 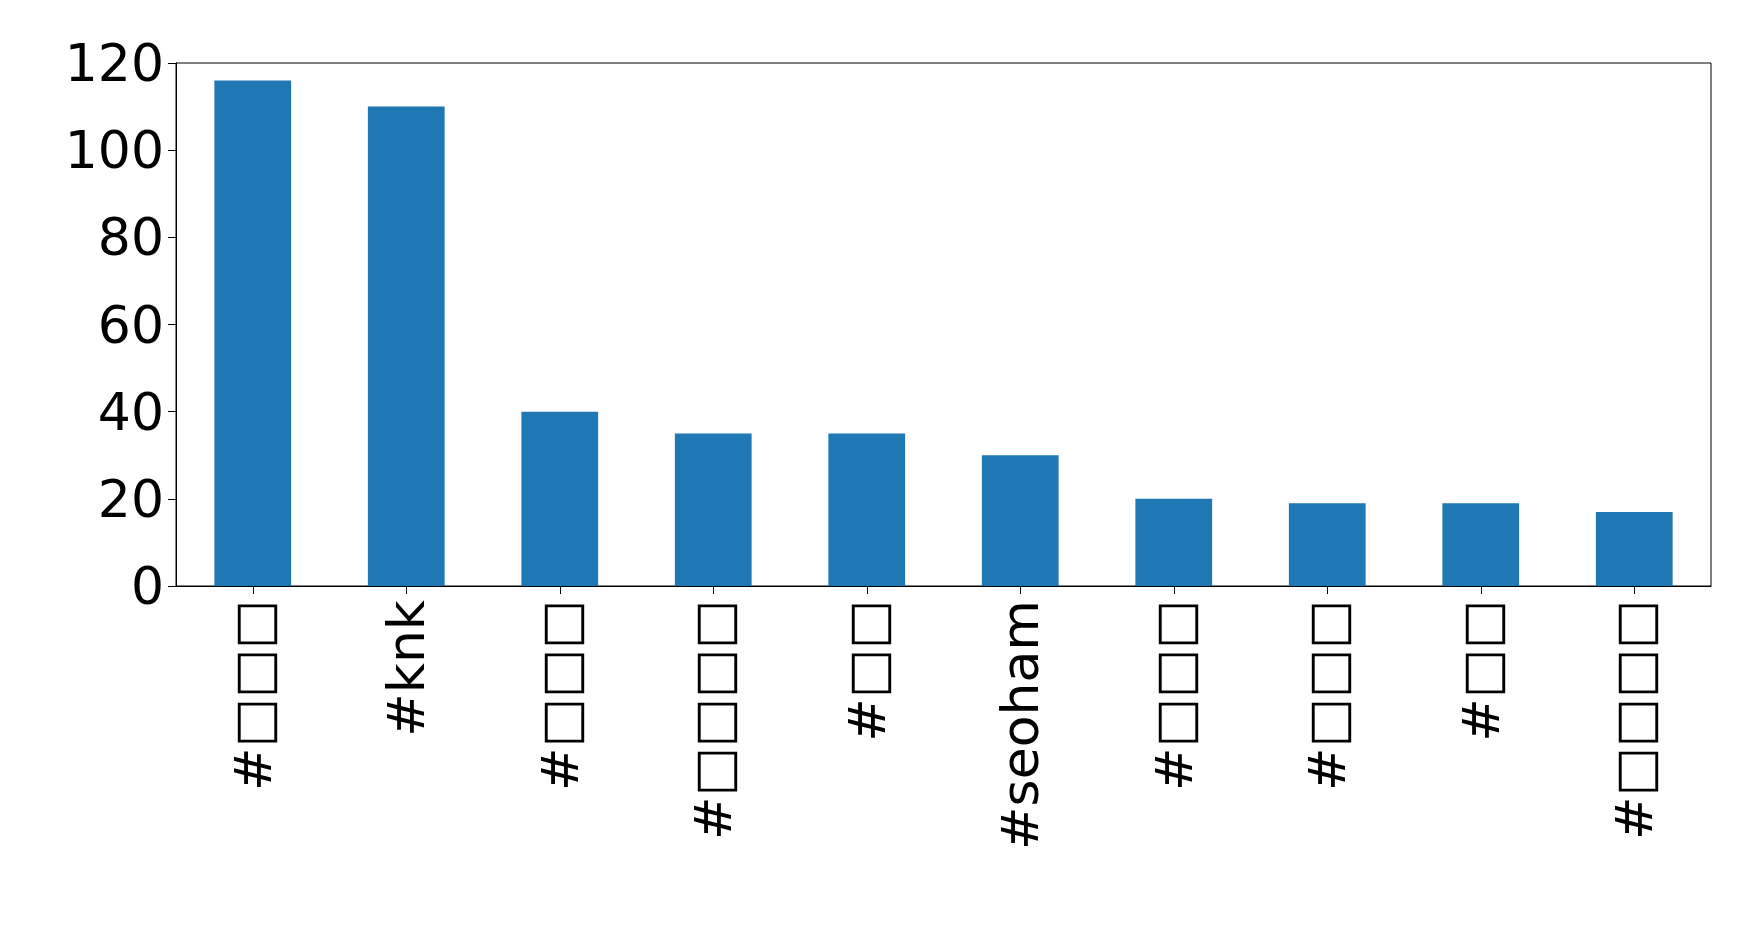 What do you see at coordinates (130, 498) in the screenshot?
I see `y-tick-label: 20` at bounding box center [130, 498].